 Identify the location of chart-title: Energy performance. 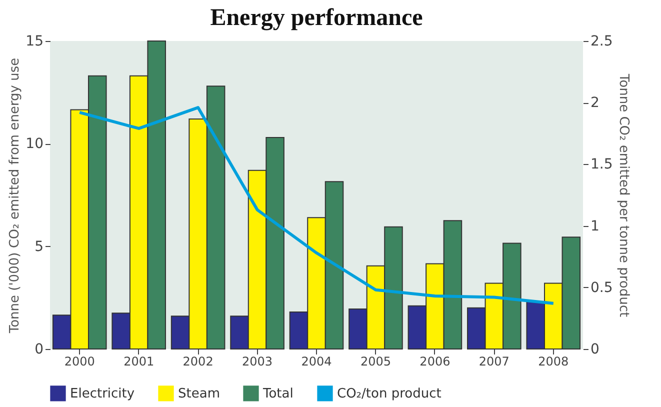
(317, 18).